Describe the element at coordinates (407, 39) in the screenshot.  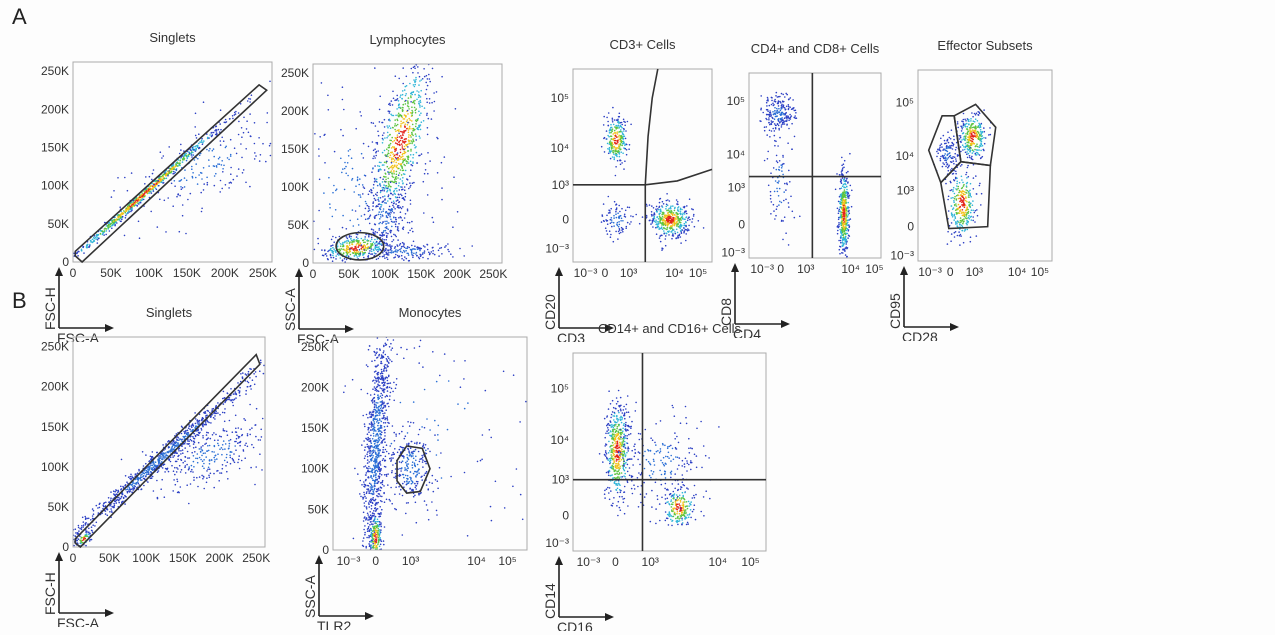
I see `plot-title: Lymphocytes` at that location.